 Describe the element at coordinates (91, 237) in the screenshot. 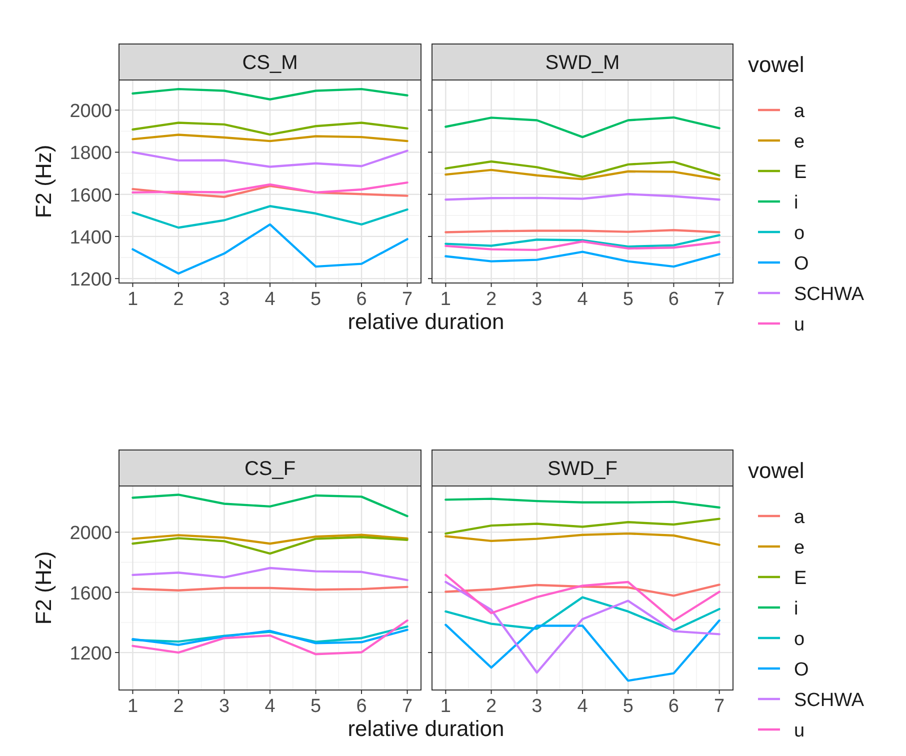

I see `y-tick-label: 1400` at that location.